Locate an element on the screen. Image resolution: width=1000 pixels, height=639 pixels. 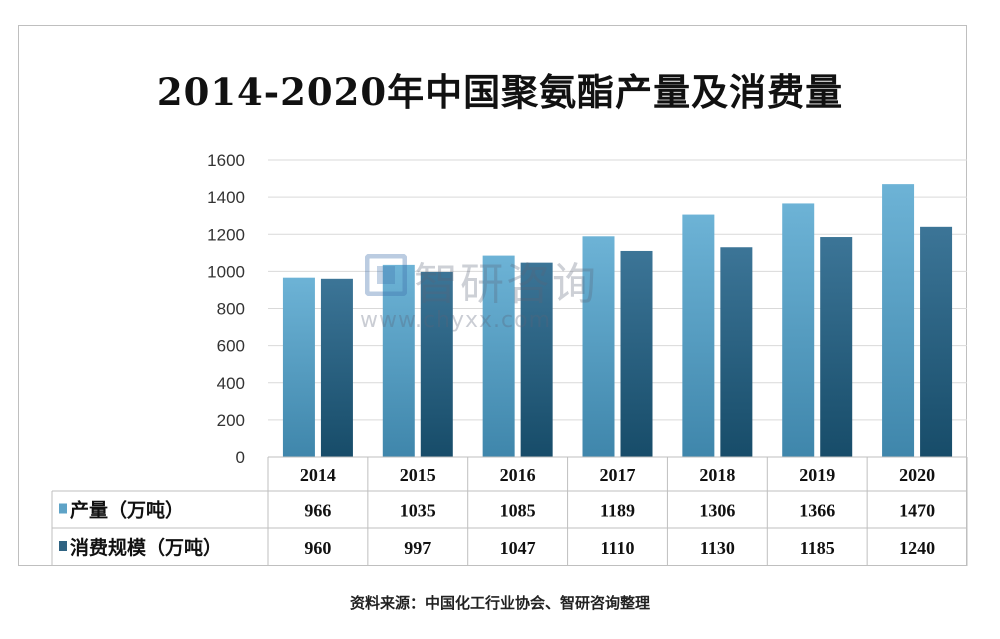
watermark-url: www.chyxx.com is located at coordinates (456, 320).